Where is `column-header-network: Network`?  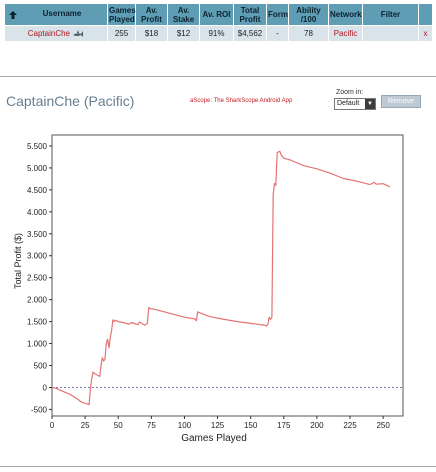 column-header-network: Network is located at coordinates (345, 14).